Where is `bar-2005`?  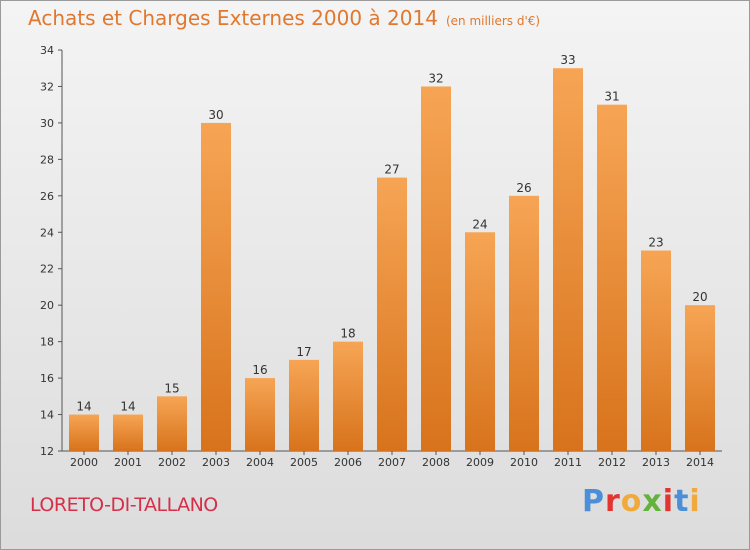
bar-2005 is located at coordinates (304, 405).